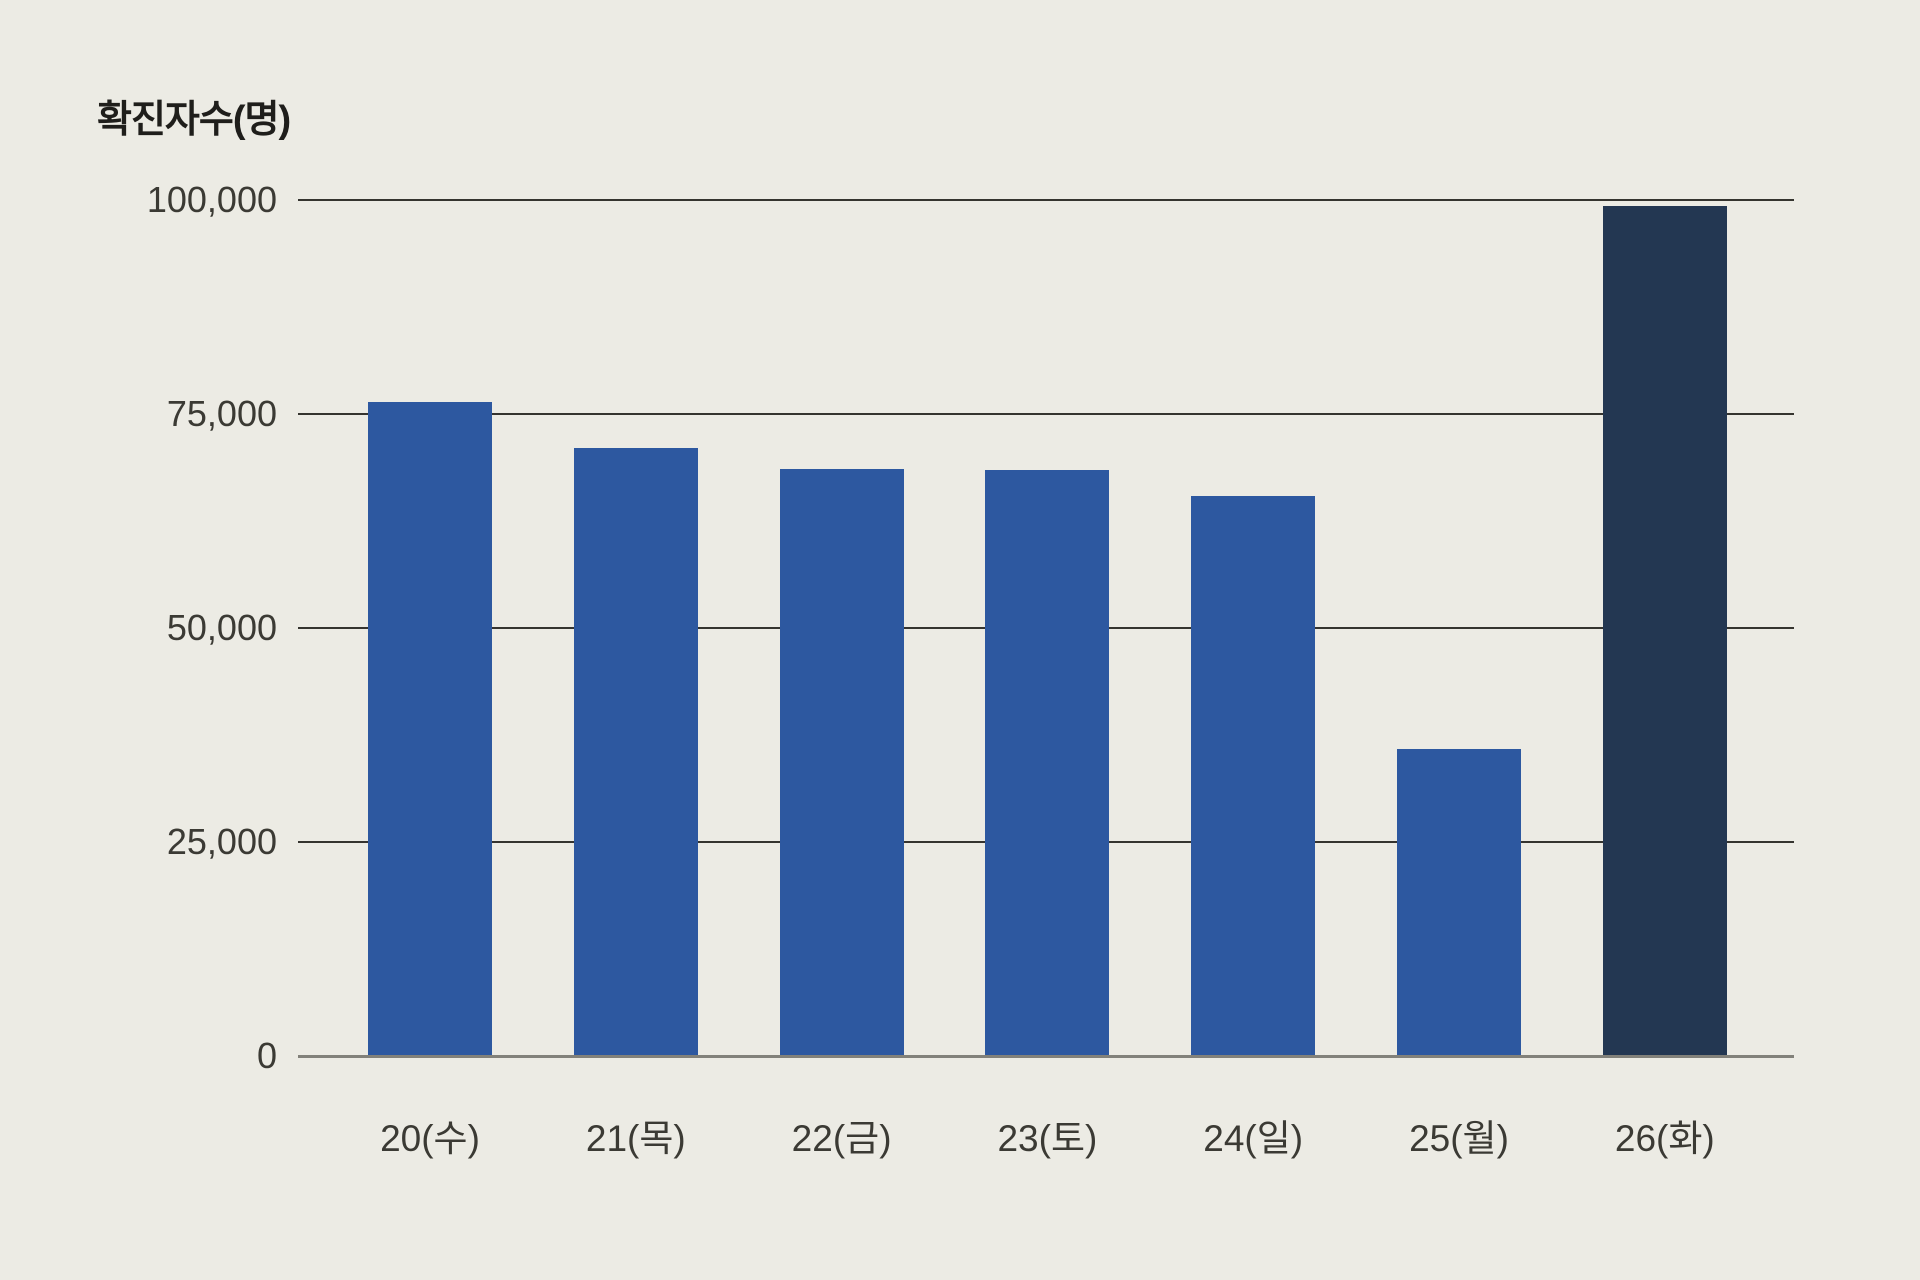 This screenshot has width=1920, height=1280. I want to click on bar-23(토), so click(1047, 763).